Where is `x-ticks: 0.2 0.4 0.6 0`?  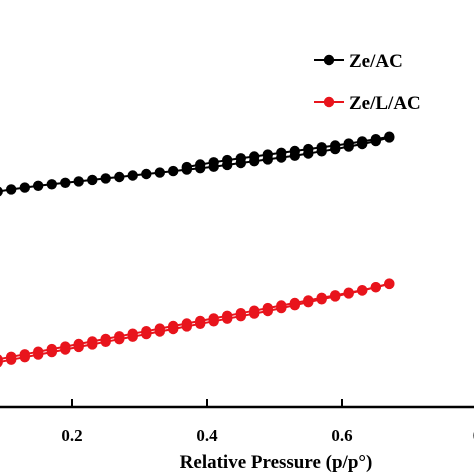
x-ticks: 0.2 0.4 0.6 0 is located at coordinates (267, 422).